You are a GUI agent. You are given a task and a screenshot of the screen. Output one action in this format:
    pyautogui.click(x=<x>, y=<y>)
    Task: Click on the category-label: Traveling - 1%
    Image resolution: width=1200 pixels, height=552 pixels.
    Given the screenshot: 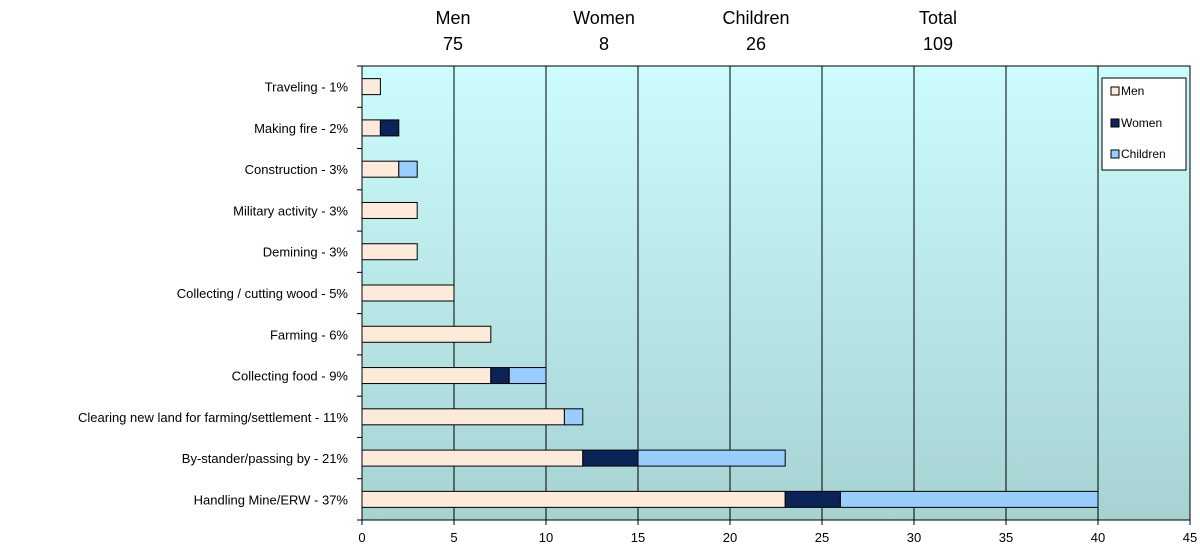 What is the action you would take?
    pyautogui.click(x=307, y=87)
    